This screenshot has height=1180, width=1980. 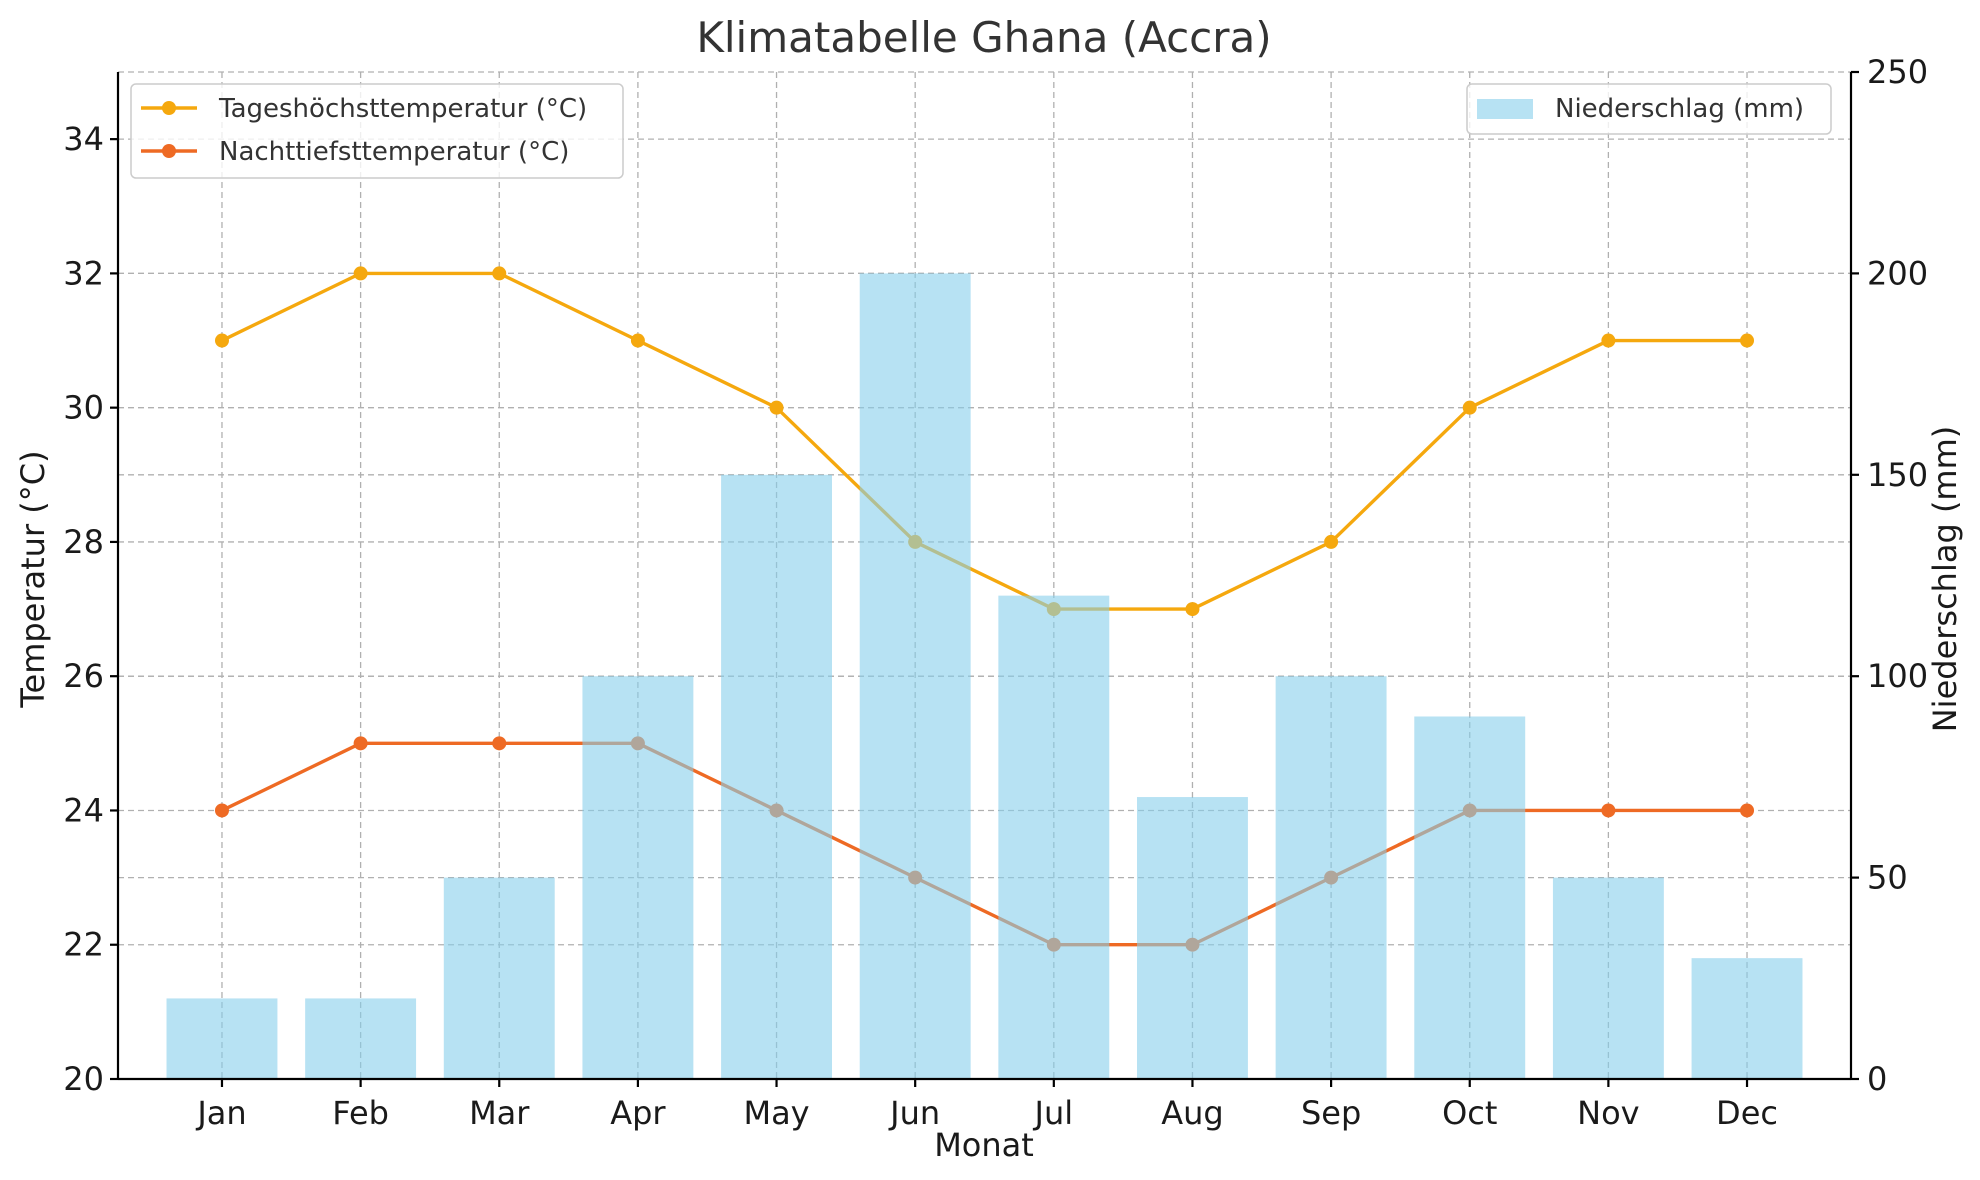 What do you see at coordinates (1877, 1079) in the screenshot?
I see `y-right-tick-label-0: 0` at bounding box center [1877, 1079].